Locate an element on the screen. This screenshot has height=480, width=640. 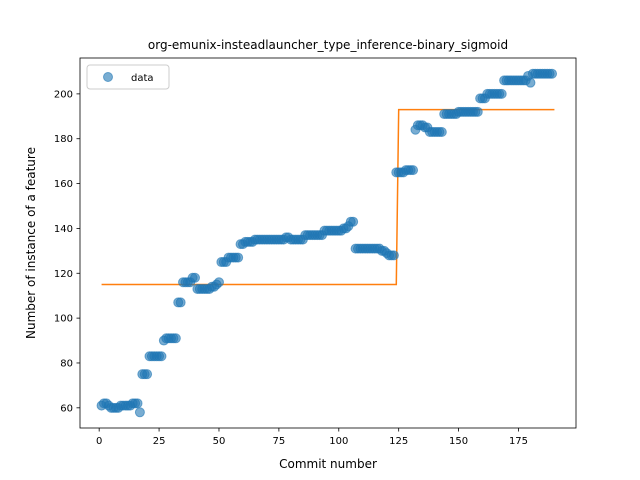
legend-box is located at coordinates (128, 77).